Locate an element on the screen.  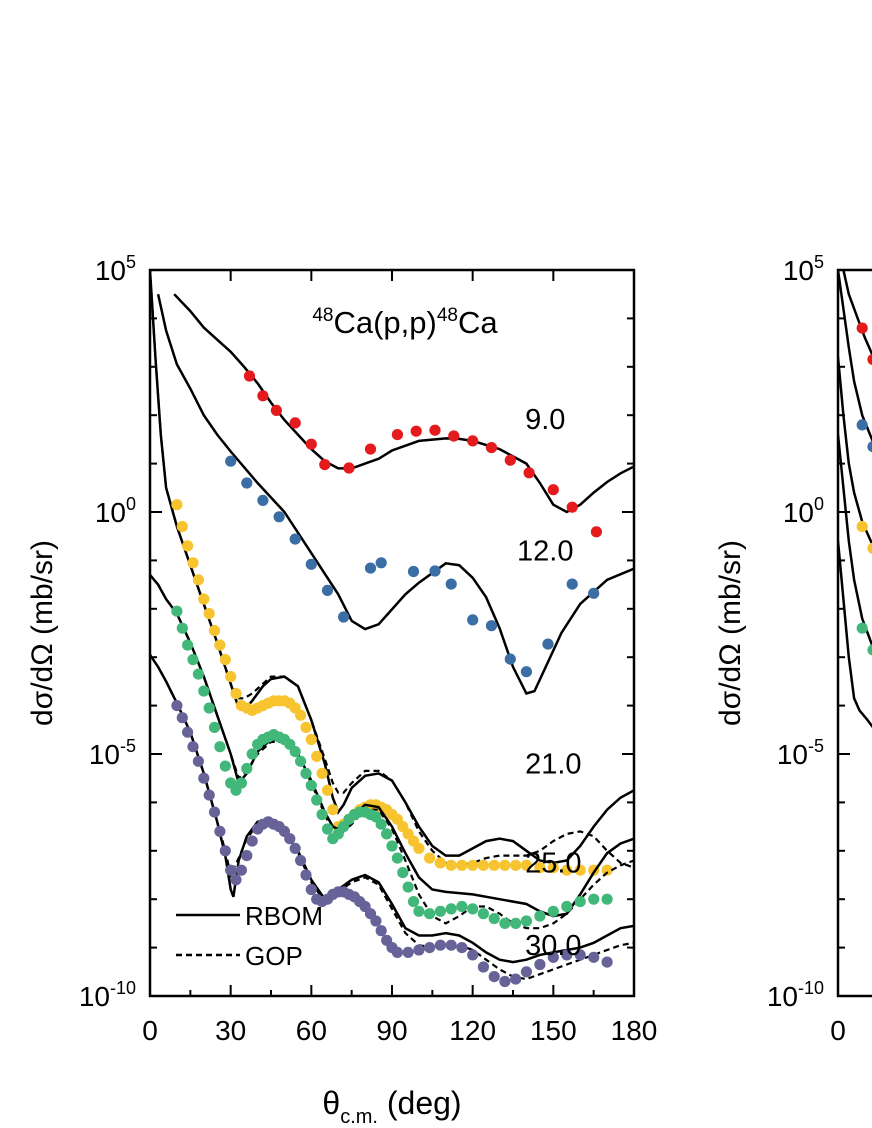
energy-label-30-0: 30.0 is located at coordinates (553, 946).